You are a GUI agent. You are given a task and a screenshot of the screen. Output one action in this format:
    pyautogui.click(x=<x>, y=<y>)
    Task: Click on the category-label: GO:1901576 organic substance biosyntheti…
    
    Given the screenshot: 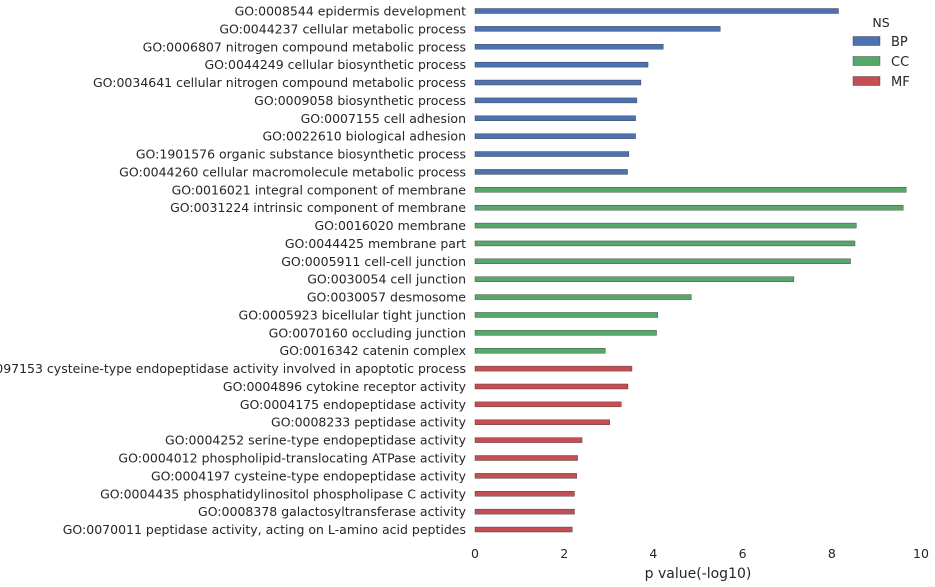 What is the action you would take?
    pyautogui.click(x=301, y=154)
    